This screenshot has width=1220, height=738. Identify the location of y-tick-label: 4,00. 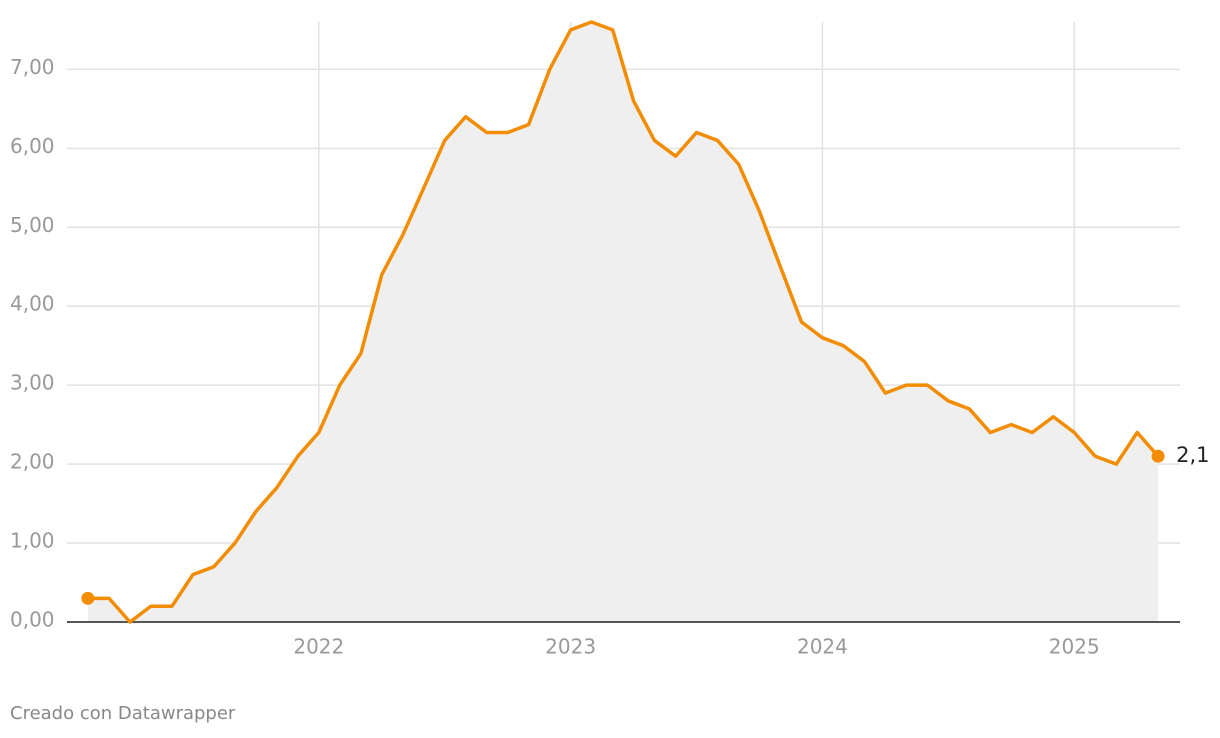
(32, 304).